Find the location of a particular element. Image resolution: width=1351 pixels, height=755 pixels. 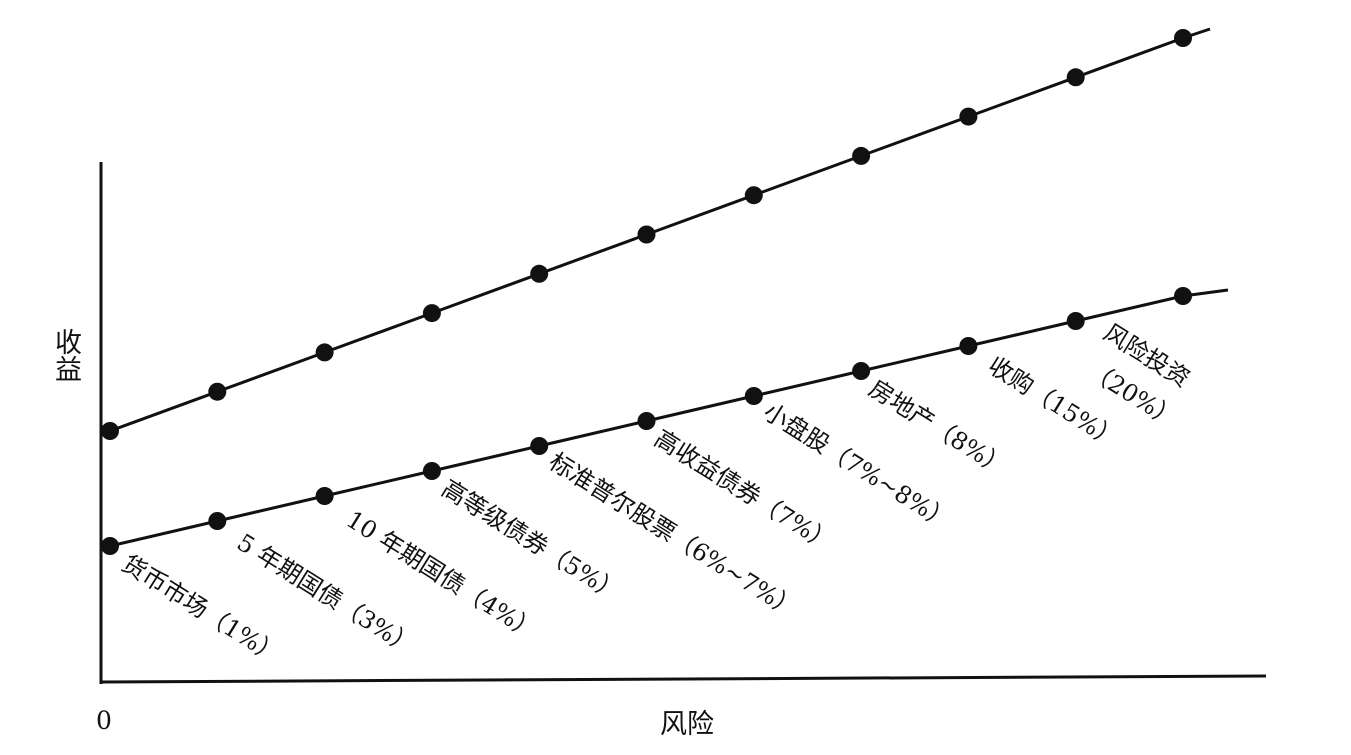

y-axis-title: 收益 is located at coordinates (65, 355).